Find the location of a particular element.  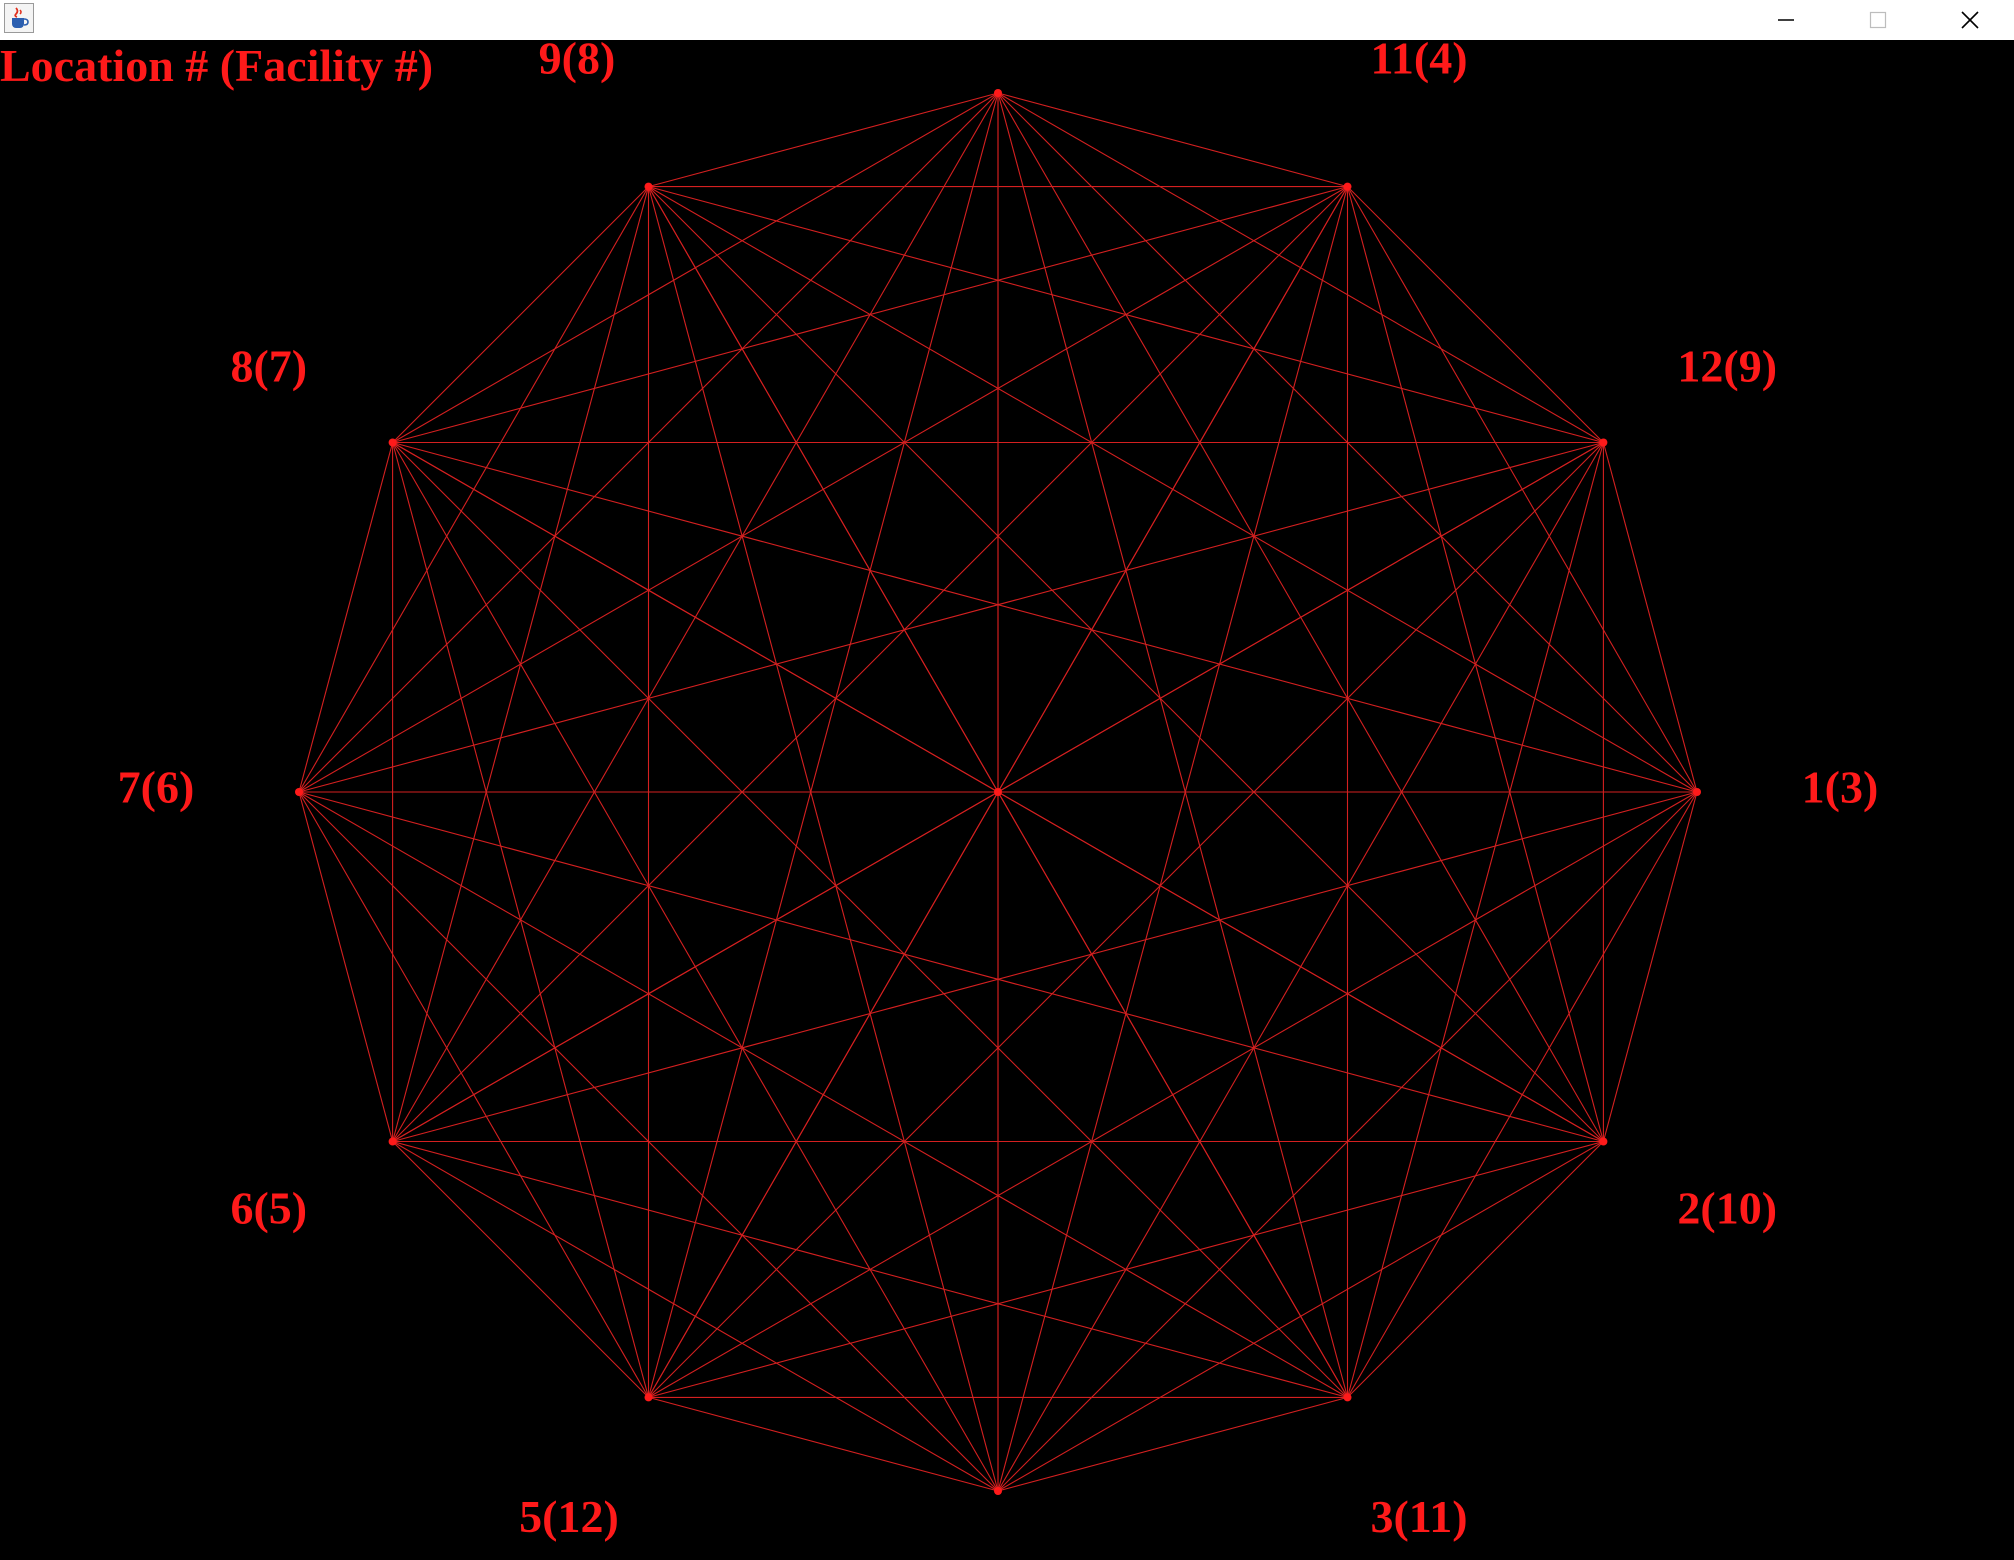

node-label: 9(8) is located at coordinates (577, 57).